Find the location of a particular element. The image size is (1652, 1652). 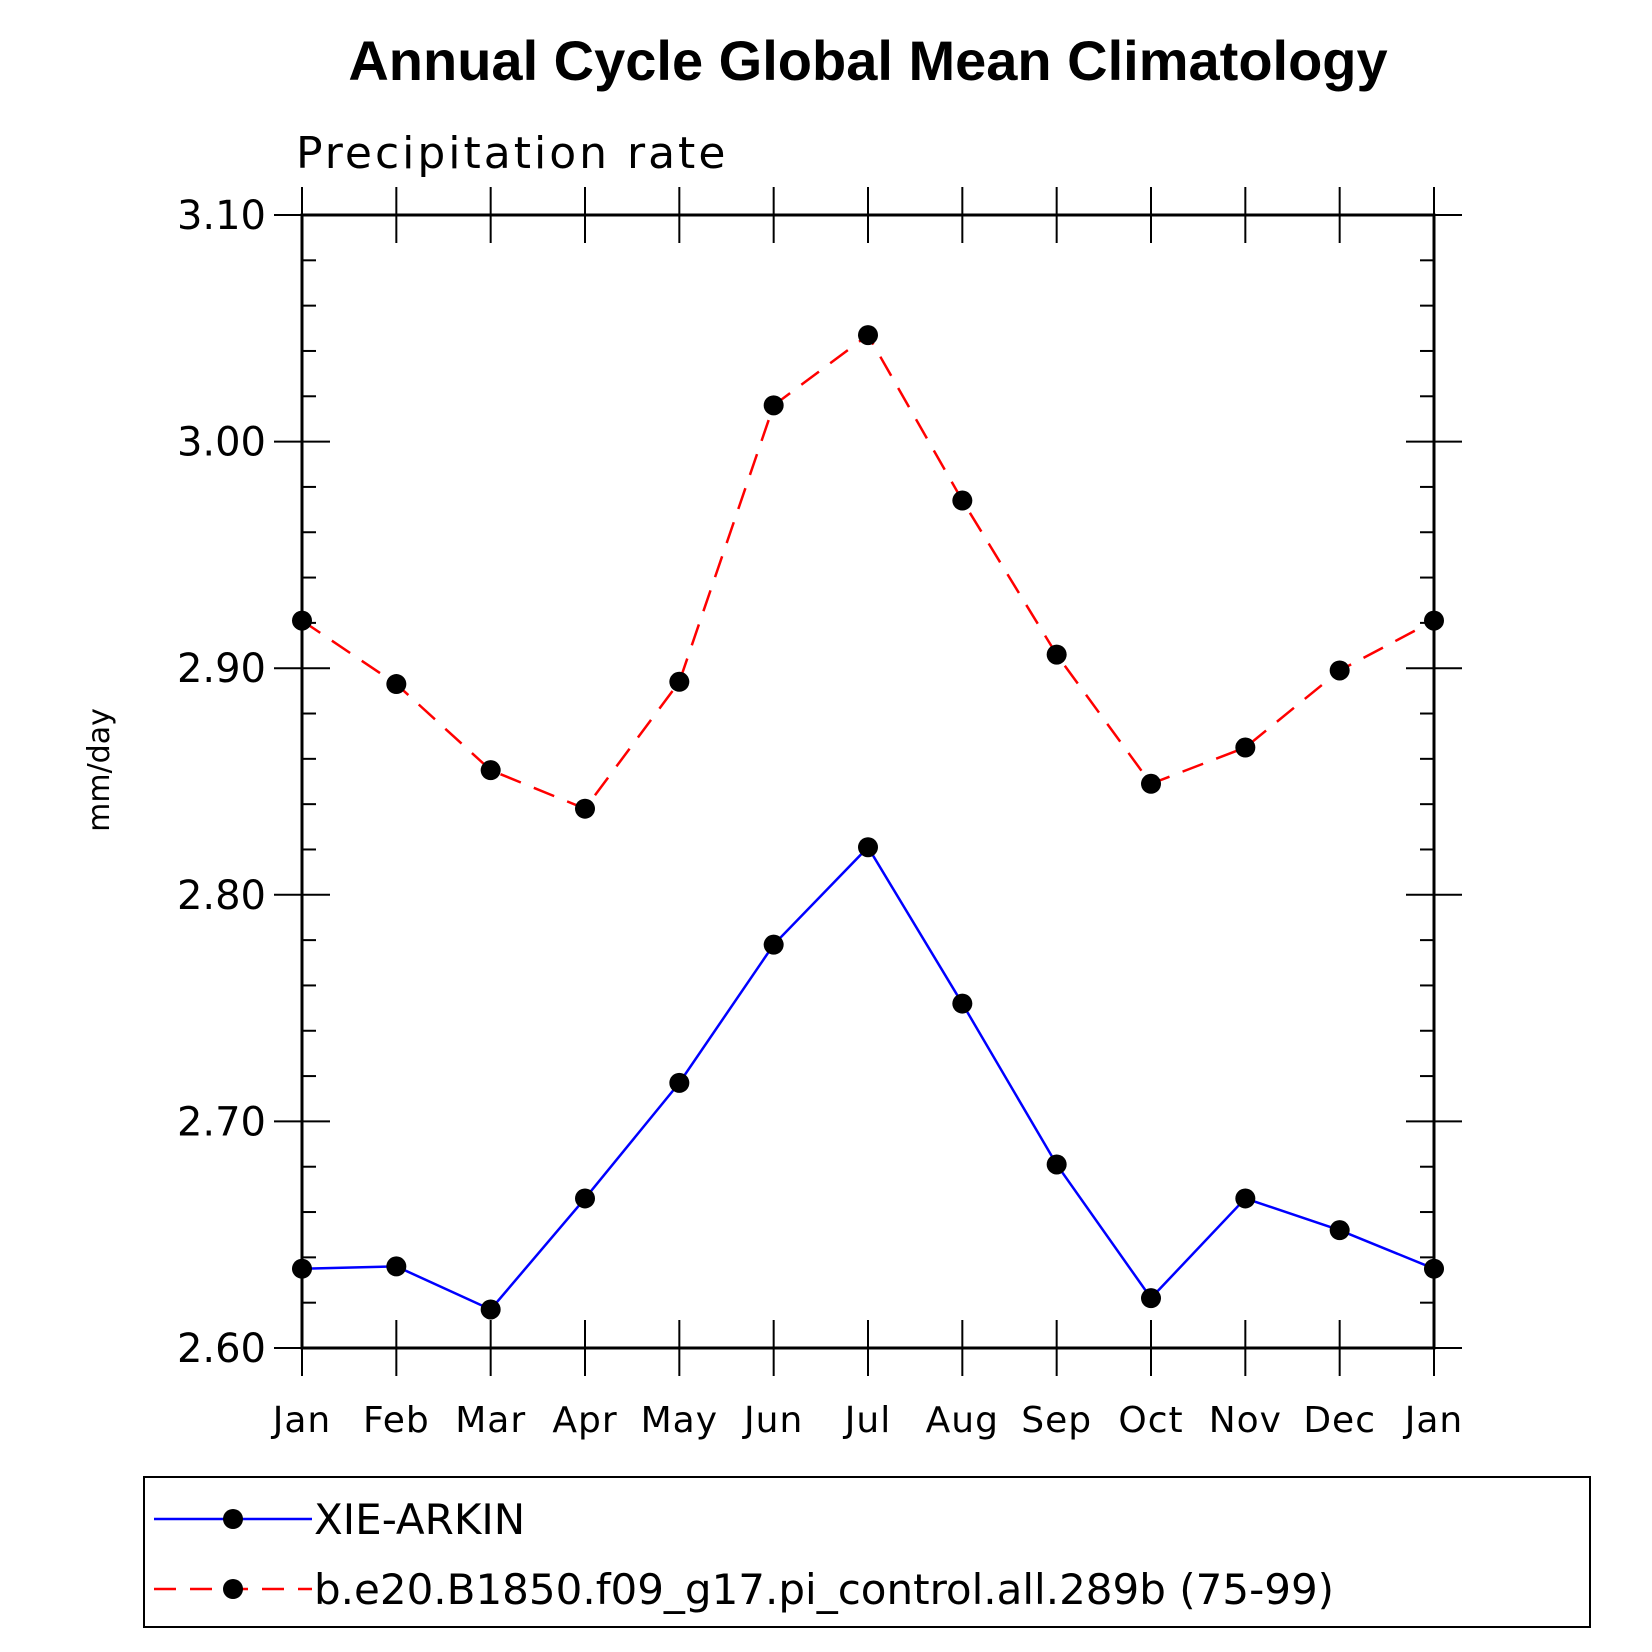

x-tick-label: Mar is located at coordinates (490, 1420).